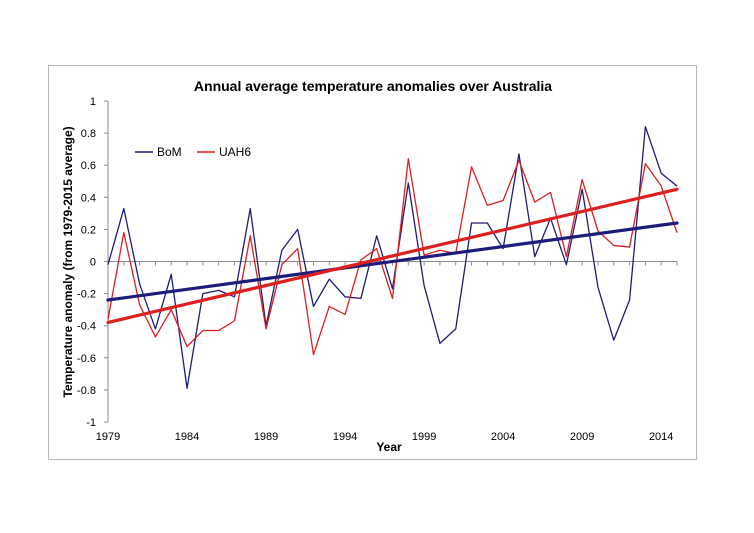 The image size is (754, 533). Describe the element at coordinates (86, 327) in the screenshot. I see `y-tick-label: -0.4` at that location.